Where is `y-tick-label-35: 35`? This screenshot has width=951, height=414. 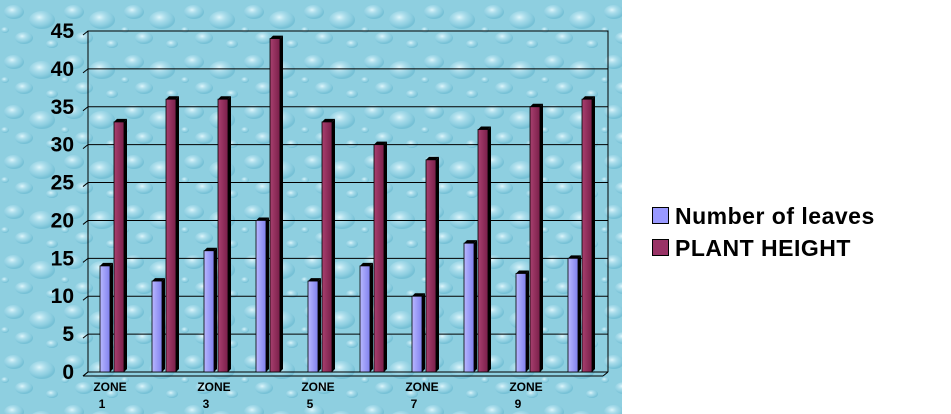 y-tick-label-35: 35 is located at coordinates (63, 107).